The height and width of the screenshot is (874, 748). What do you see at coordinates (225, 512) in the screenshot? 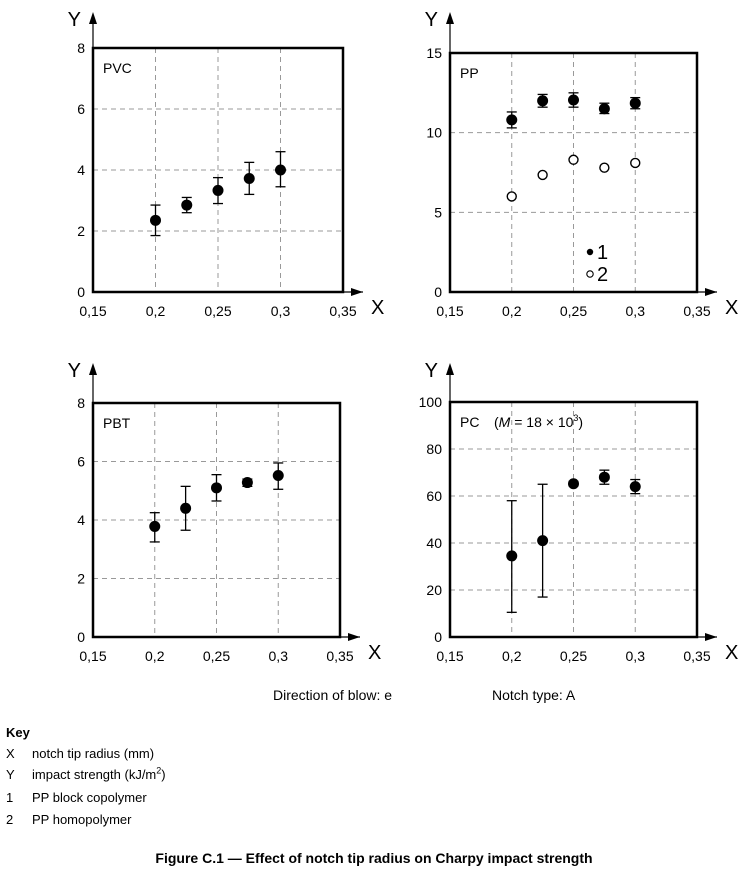
I see `chart-panel-pbt: Y X 0,15 0,2 0,25 0,3 0,35 0 2 4 6 8 PBT` at bounding box center [225, 512].